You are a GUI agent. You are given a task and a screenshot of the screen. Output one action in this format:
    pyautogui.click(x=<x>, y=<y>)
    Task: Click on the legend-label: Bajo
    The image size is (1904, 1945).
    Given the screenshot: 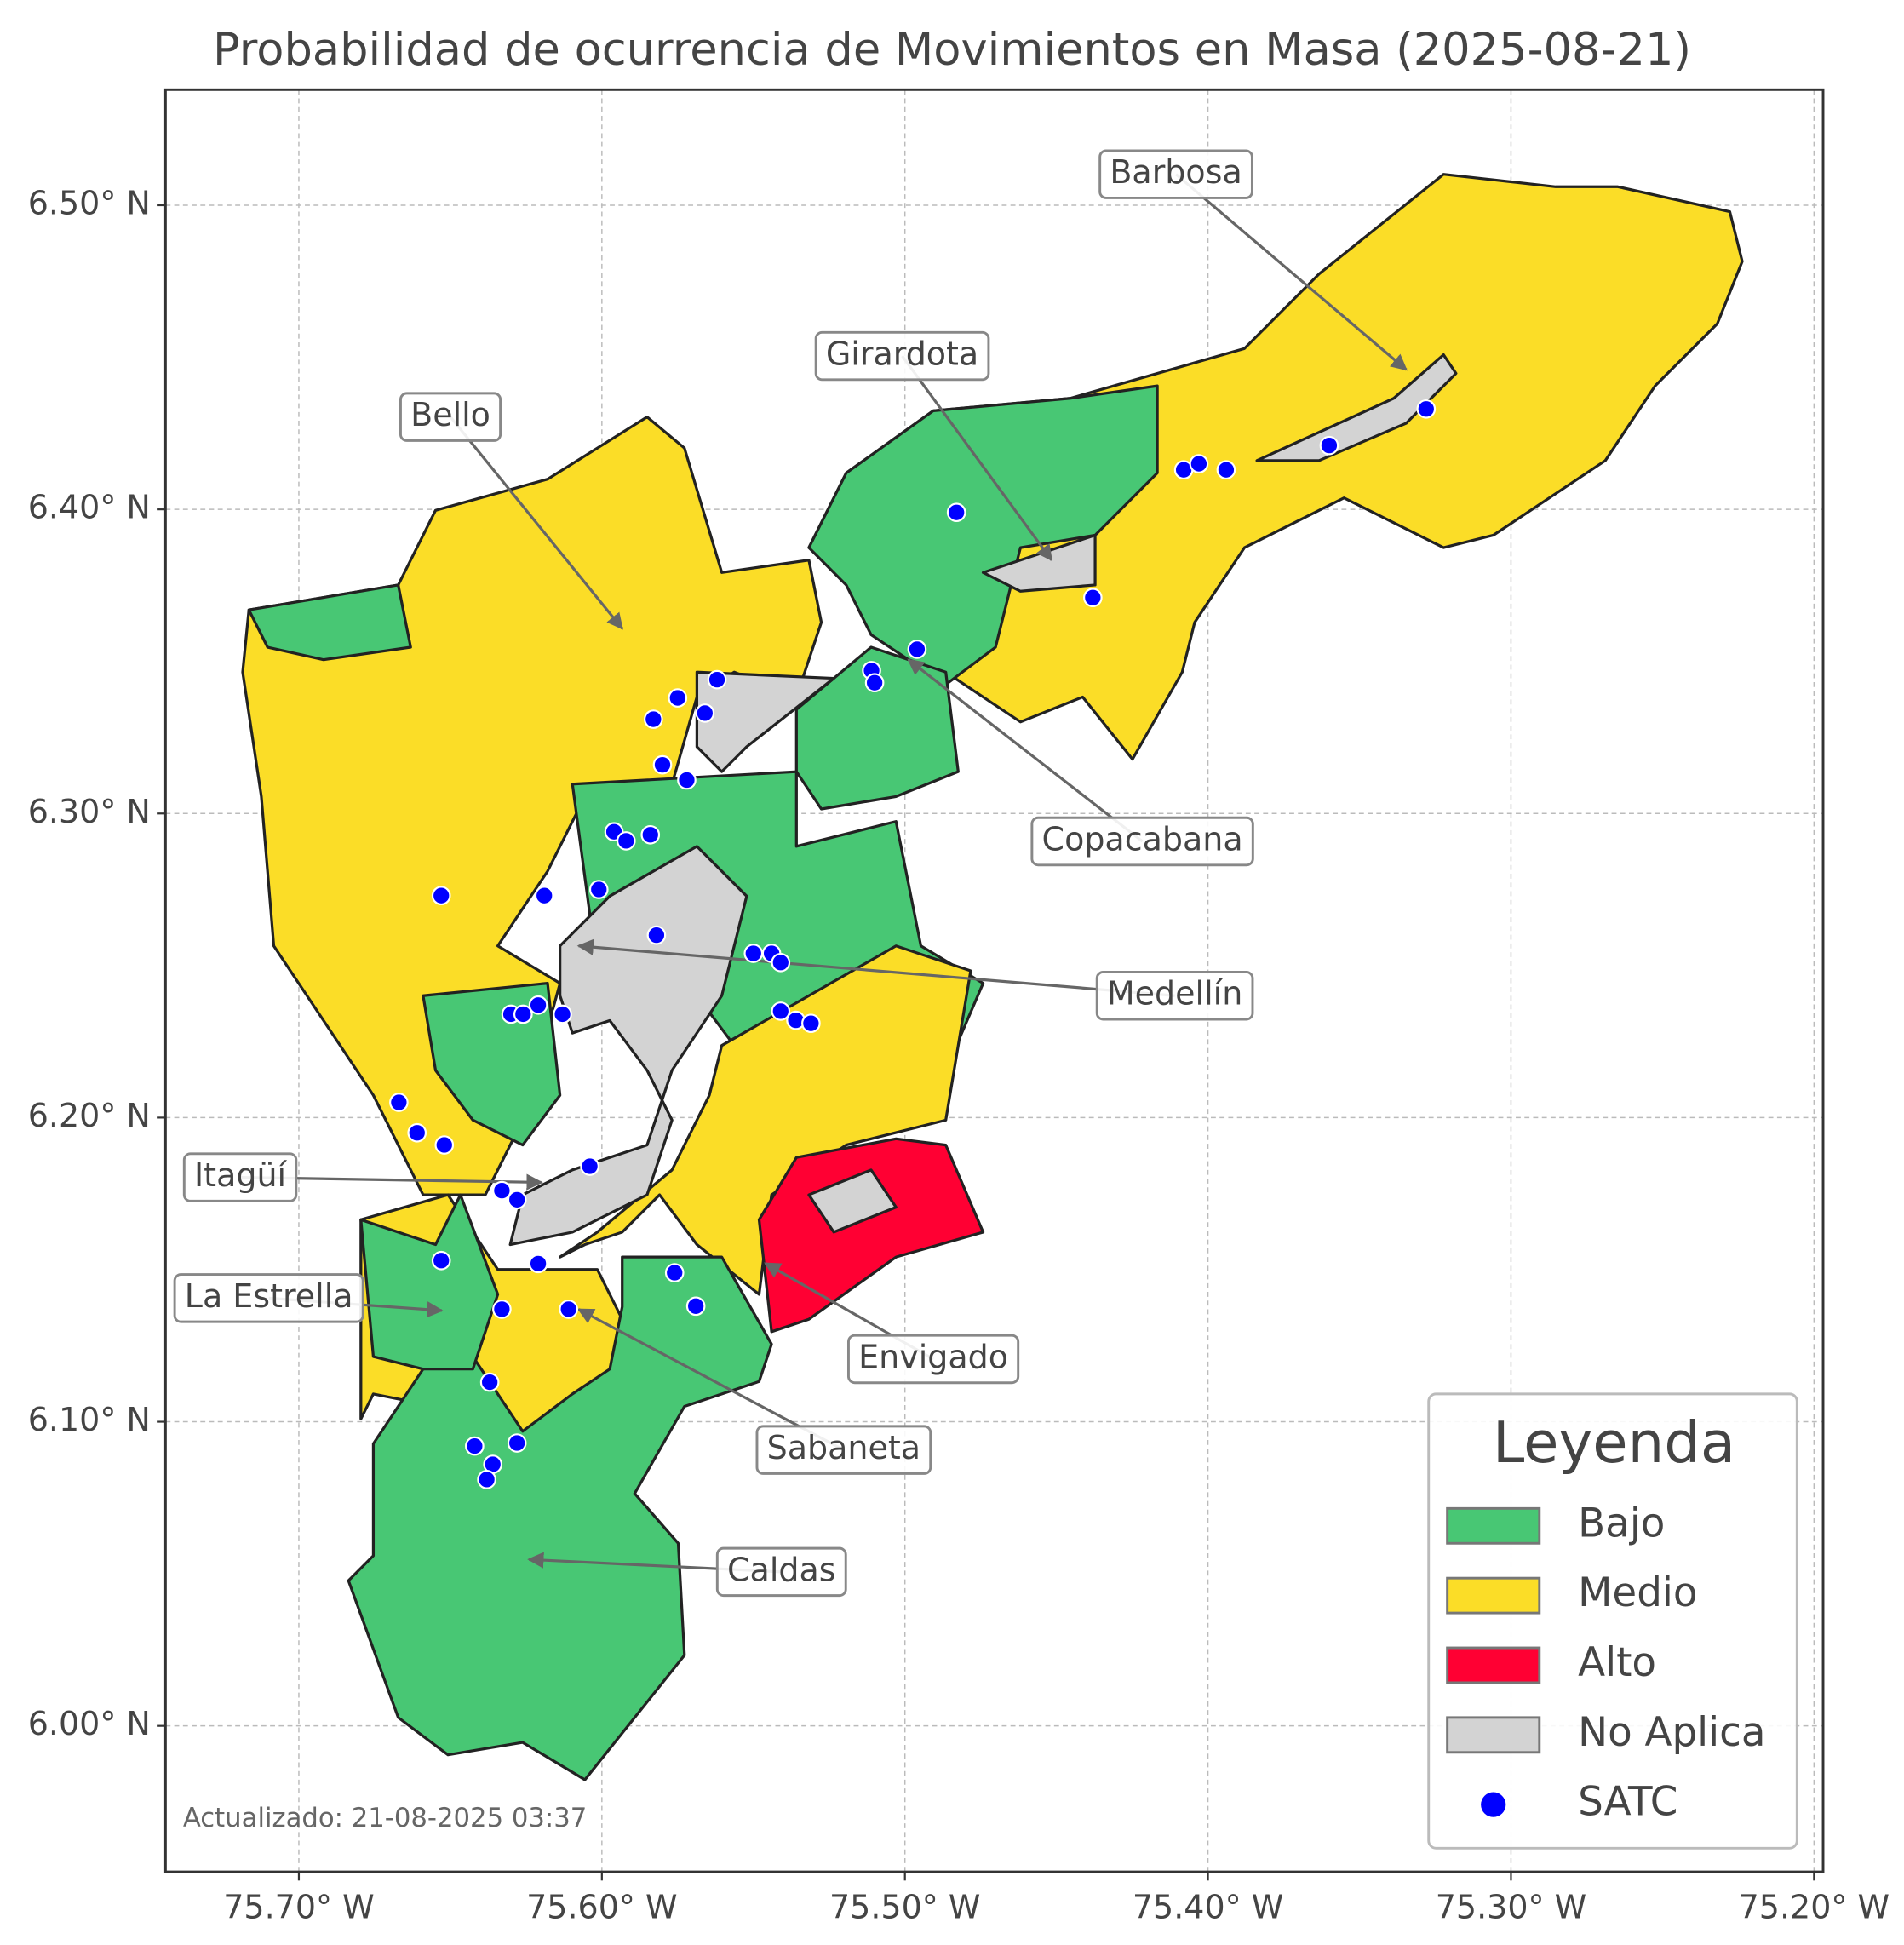 What is the action you would take?
    pyautogui.click(x=1621, y=1523)
    